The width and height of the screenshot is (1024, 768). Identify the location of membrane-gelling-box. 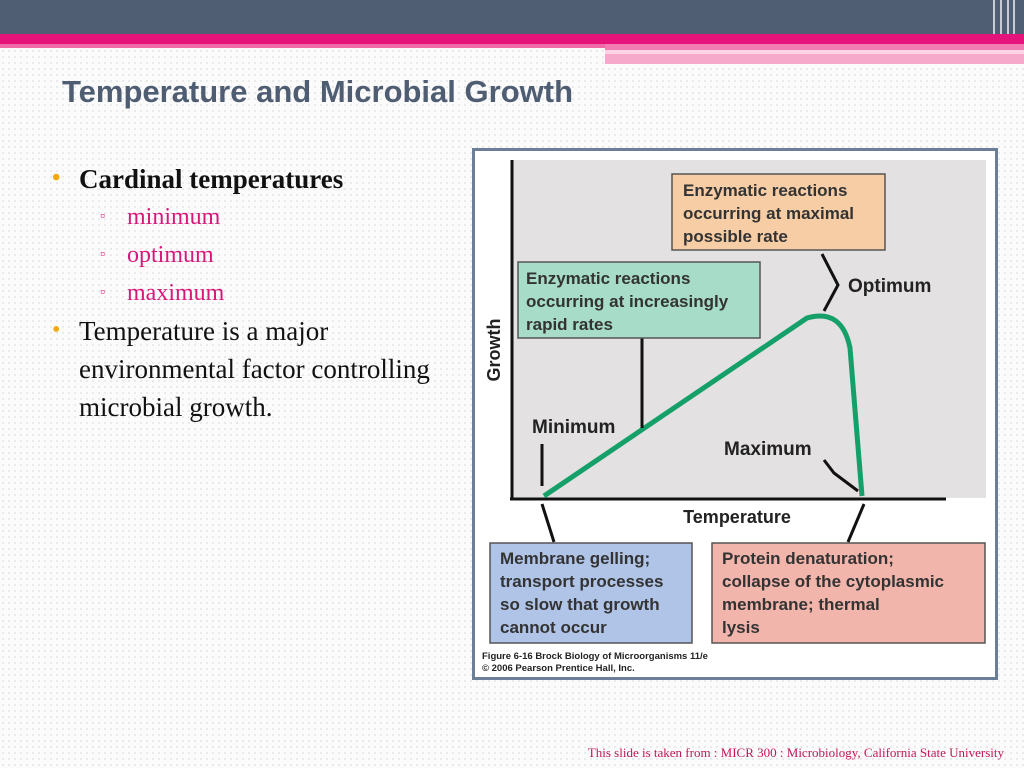
(591, 593).